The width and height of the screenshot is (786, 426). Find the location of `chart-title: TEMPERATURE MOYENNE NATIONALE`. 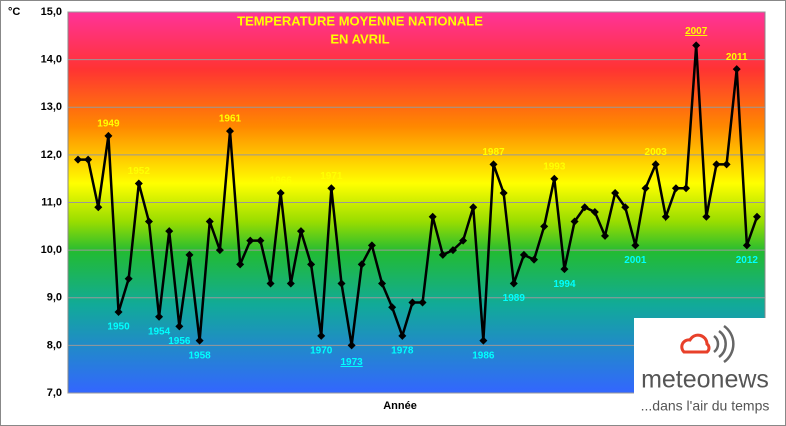

chart-title: TEMPERATURE MOYENNE NATIONALE is located at coordinates (360, 20).